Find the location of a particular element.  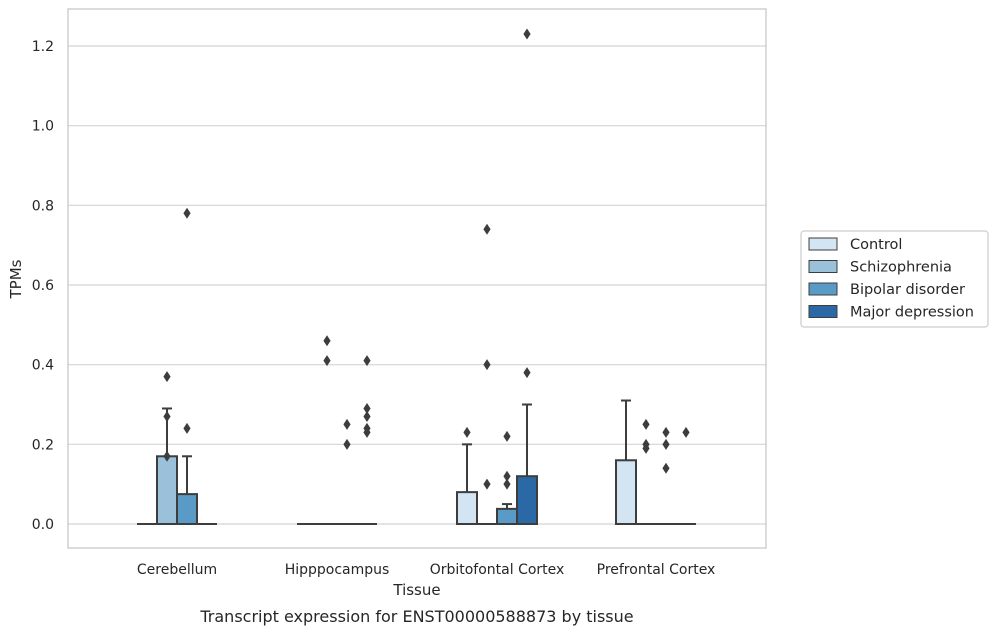

y-tick-label: 0.8 is located at coordinates (43, 206).